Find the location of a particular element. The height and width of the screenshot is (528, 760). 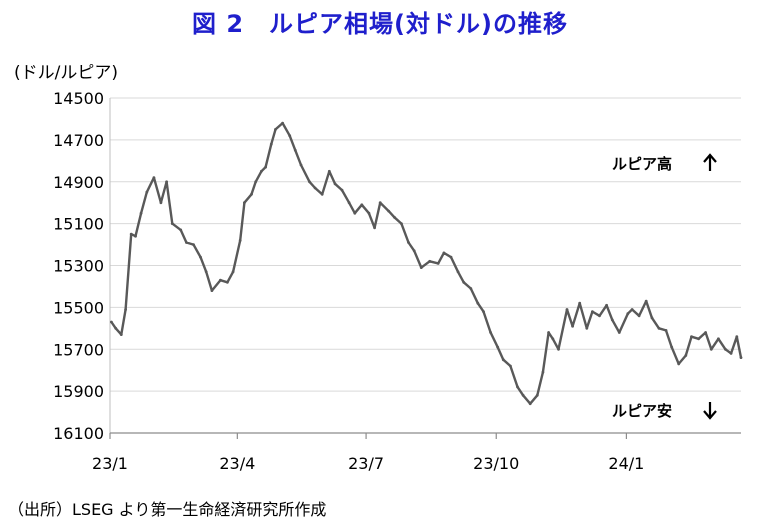

y-tick-label: 14700 is located at coordinates (78, 140).